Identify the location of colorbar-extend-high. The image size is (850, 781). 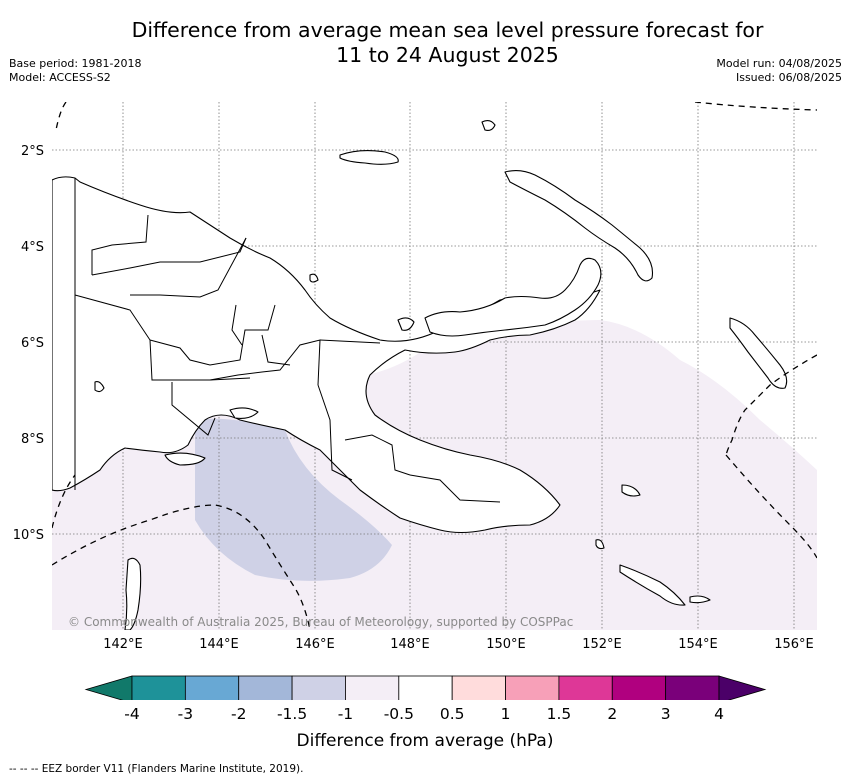
(742, 687).